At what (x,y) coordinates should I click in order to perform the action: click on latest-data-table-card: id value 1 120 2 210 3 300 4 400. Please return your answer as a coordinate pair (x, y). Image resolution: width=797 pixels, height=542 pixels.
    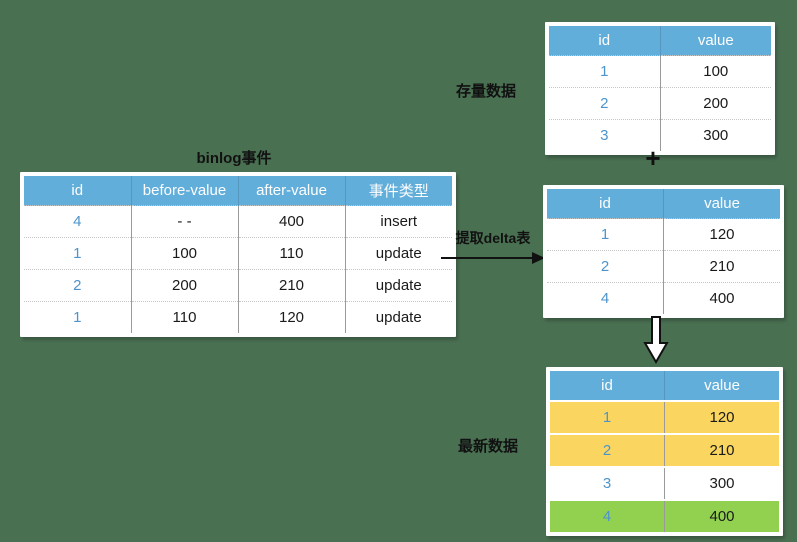
    Looking at the image, I should click on (664, 451).